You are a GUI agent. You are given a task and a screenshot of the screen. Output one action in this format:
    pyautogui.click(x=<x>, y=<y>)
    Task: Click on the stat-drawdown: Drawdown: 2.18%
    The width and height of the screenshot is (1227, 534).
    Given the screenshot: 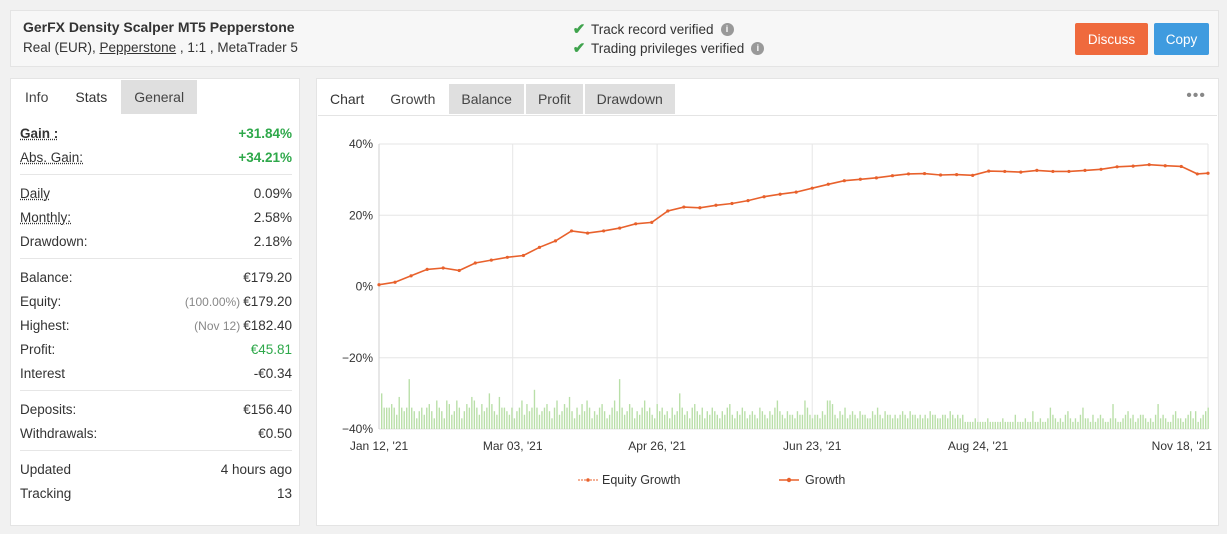 What is the action you would take?
    pyautogui.click(x=156, y=241)
    